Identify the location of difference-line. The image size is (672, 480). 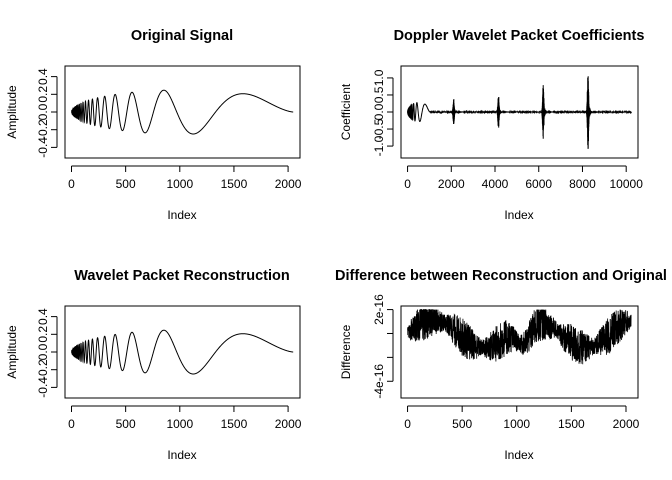
(519, 337).